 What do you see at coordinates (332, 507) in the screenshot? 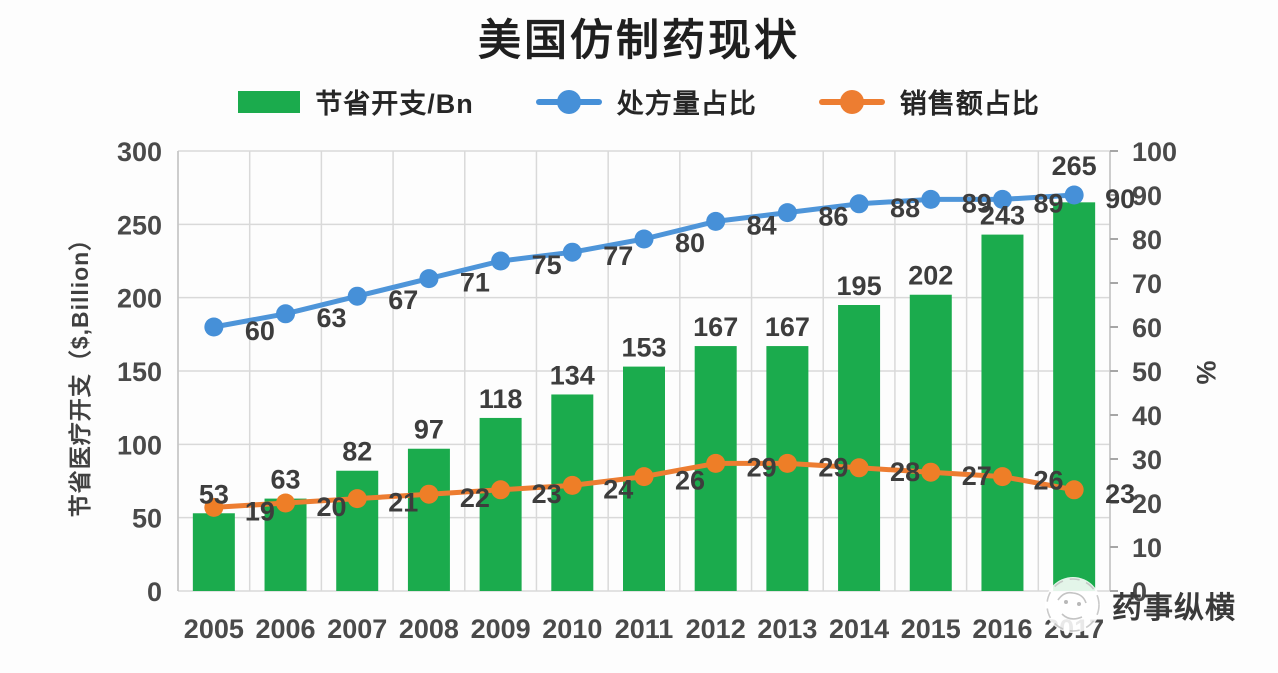
I see `sales-share-value-label: 20` at bounding box center [332, 507].